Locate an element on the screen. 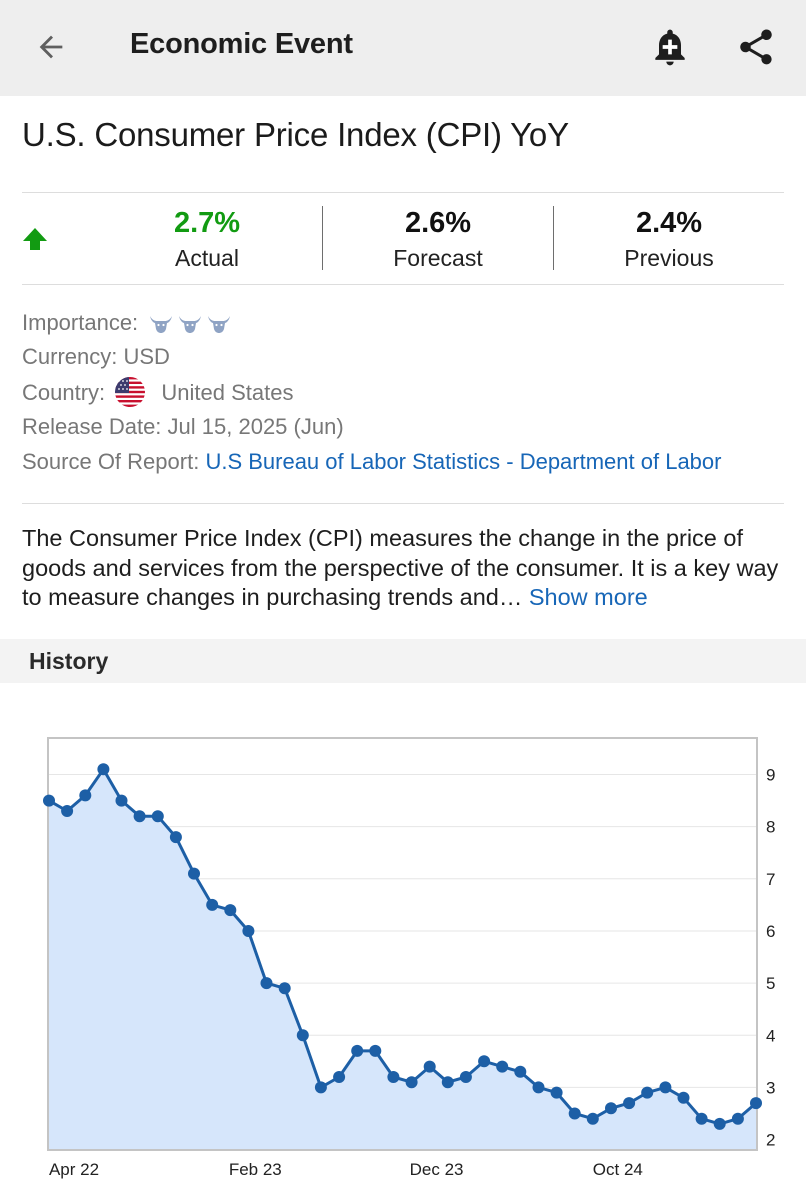 The image size is (806, 1196). event-title: U.S. Consumer Price Index (CPI) YoY is located at coordinates (295, 134).